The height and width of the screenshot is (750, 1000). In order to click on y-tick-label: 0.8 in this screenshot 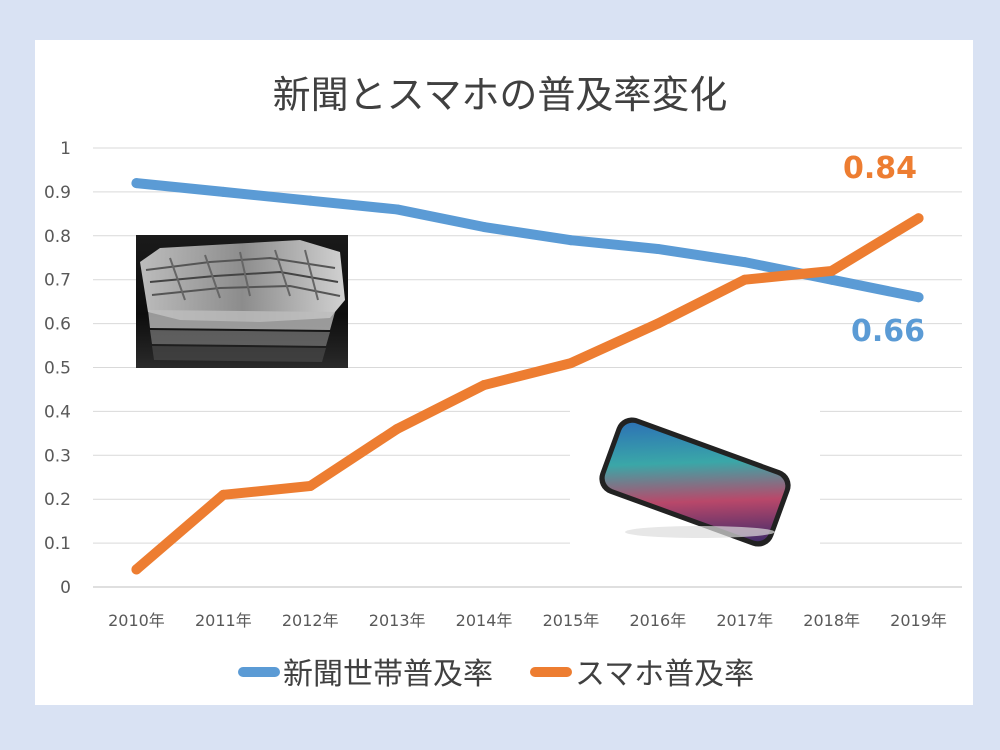, I will do `click(57, 237)`.